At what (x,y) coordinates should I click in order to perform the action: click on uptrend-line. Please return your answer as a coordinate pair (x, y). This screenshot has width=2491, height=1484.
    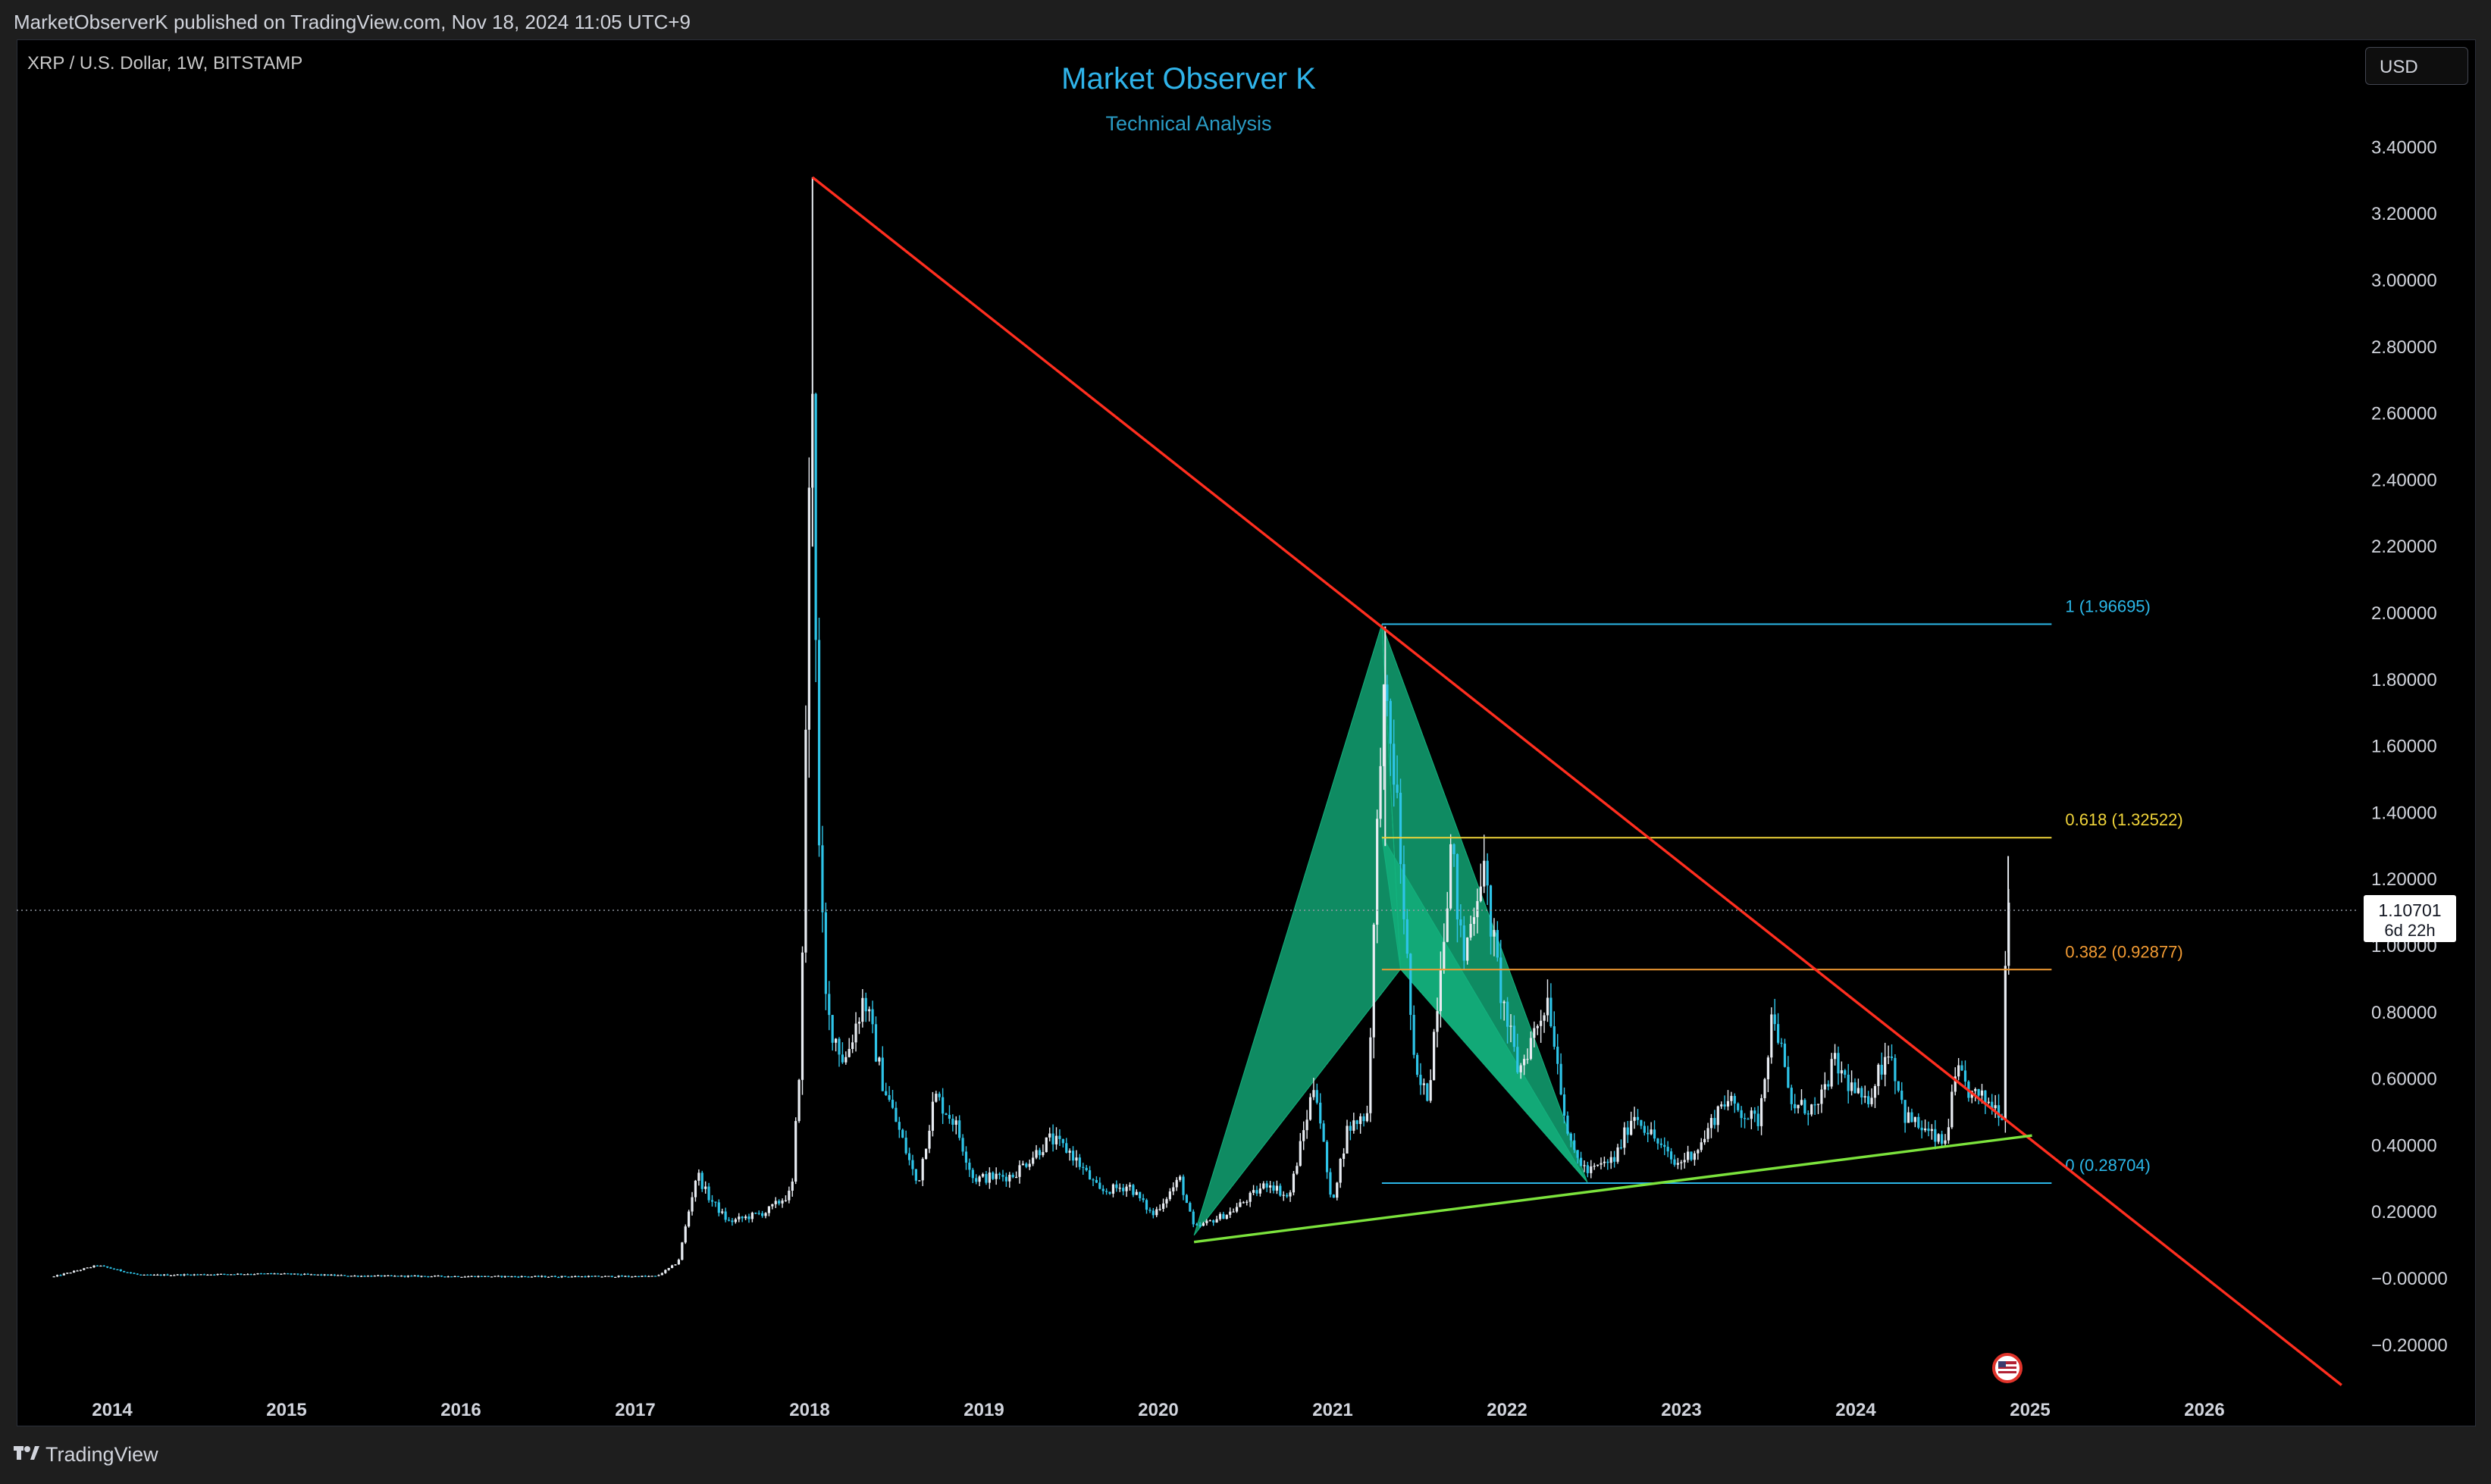
    Looking at the image, I should click on (1612, 1189).